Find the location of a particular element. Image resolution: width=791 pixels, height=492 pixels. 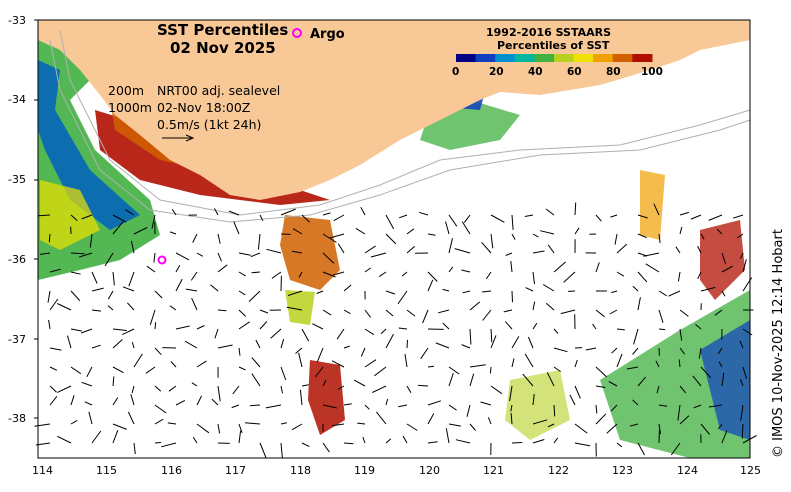

sst-patch-west-blue is located at coordinates (89, 145).